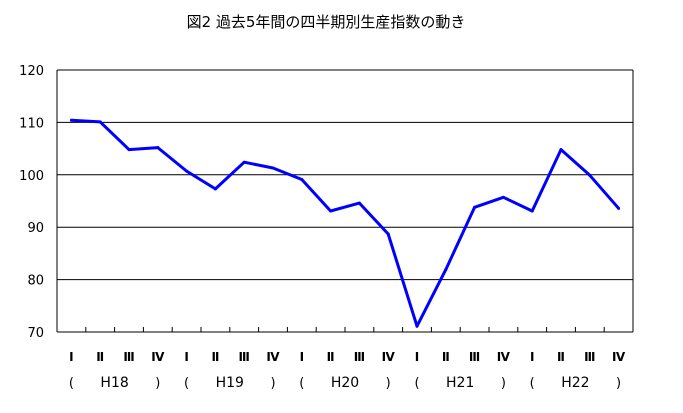 The height and width of the screenshot is (413, 683). What do you see at coordinates (31, 202) in the screenshot?
I see `y-axis-ticks: 70 80 90 100 110 120` at bounding box center [31, 202].